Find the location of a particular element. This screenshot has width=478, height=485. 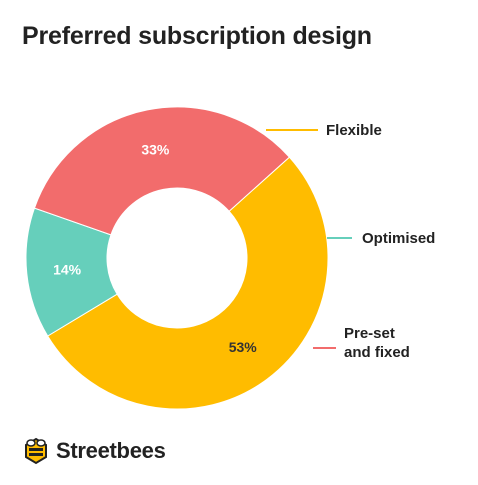

bee-icon is located at coordinates (36, 451).